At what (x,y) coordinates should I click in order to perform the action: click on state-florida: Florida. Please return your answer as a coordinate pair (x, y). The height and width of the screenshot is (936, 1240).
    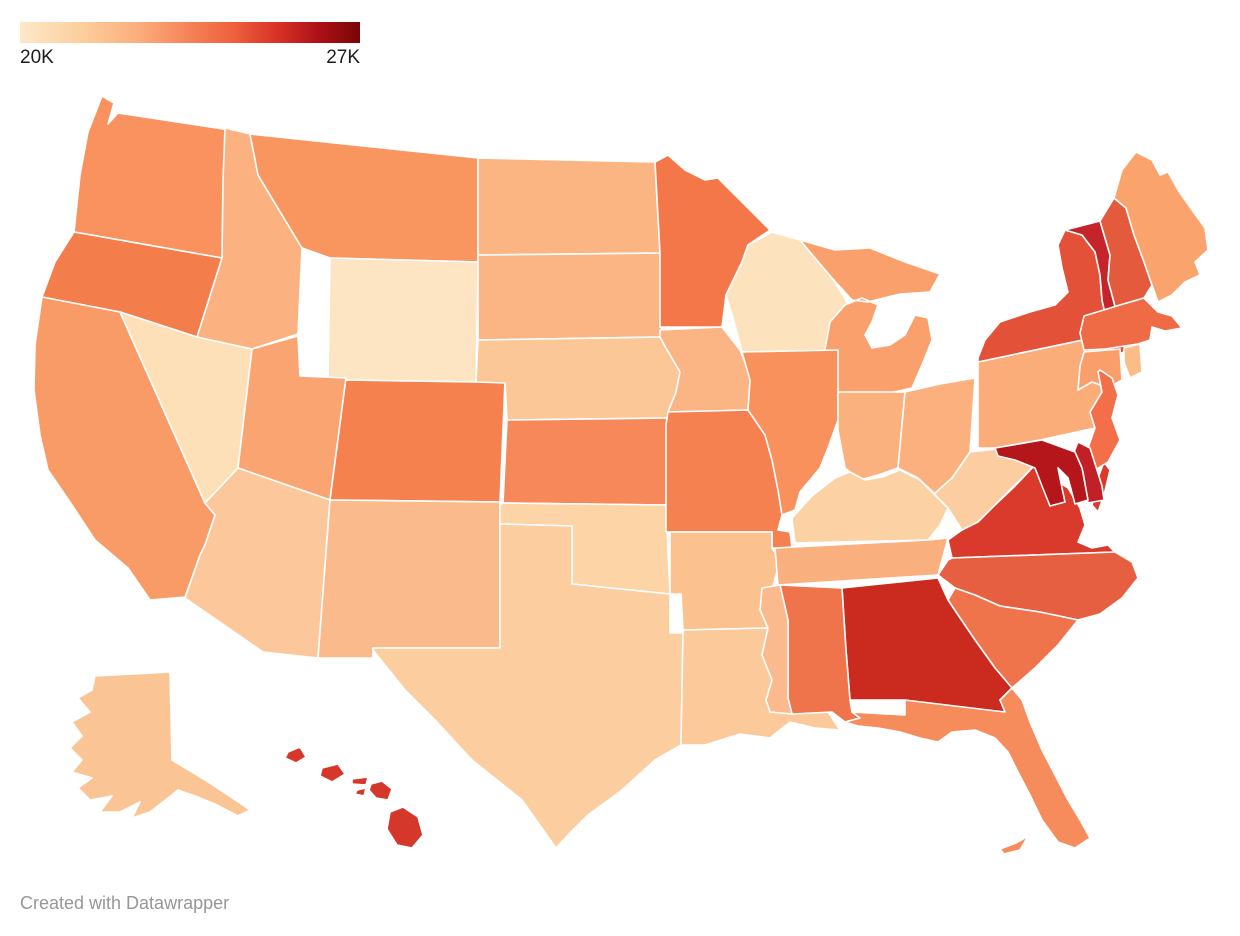
    Looking at the image, I should click on (967, 771).